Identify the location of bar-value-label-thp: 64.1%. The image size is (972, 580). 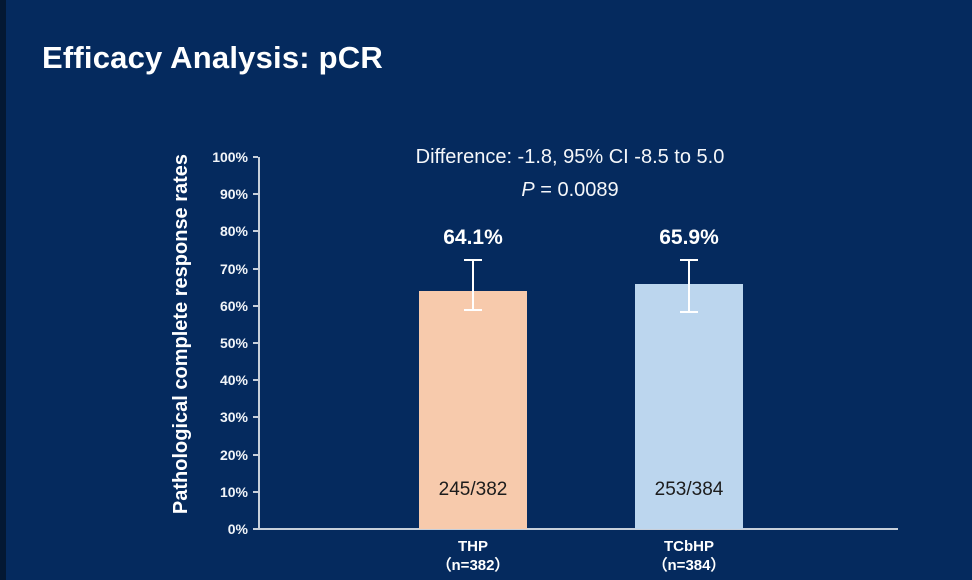
(473, 238).